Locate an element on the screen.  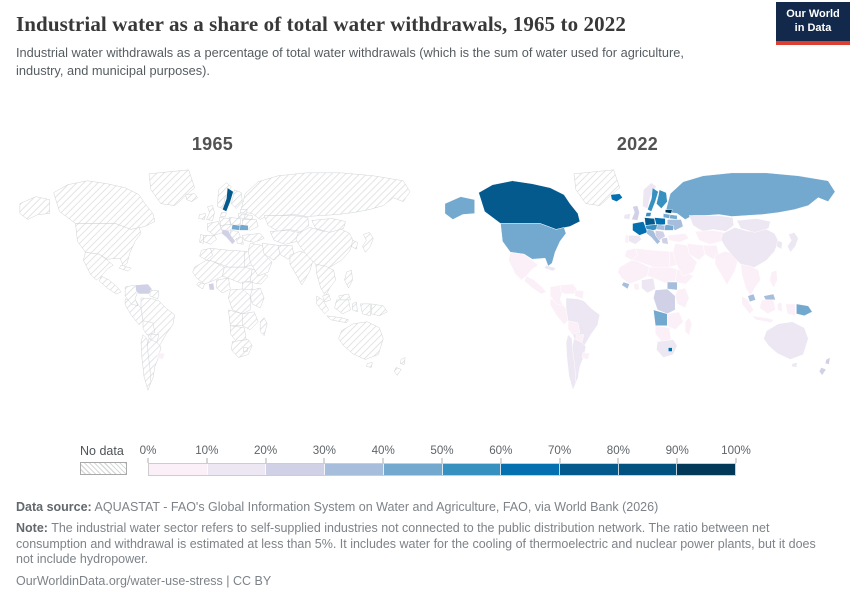
region-korea is located at coordinates (779, 245).